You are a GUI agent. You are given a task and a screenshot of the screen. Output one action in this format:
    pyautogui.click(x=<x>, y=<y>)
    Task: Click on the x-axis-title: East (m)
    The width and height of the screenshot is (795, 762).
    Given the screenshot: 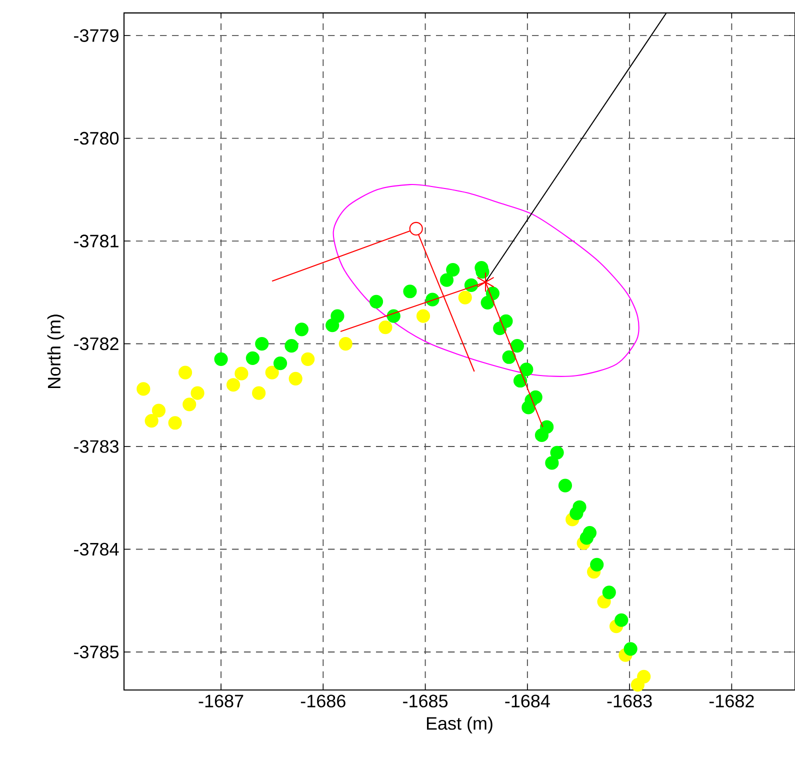 What is the action you would take?
    pyautogui.click(x=459, y=725)
    